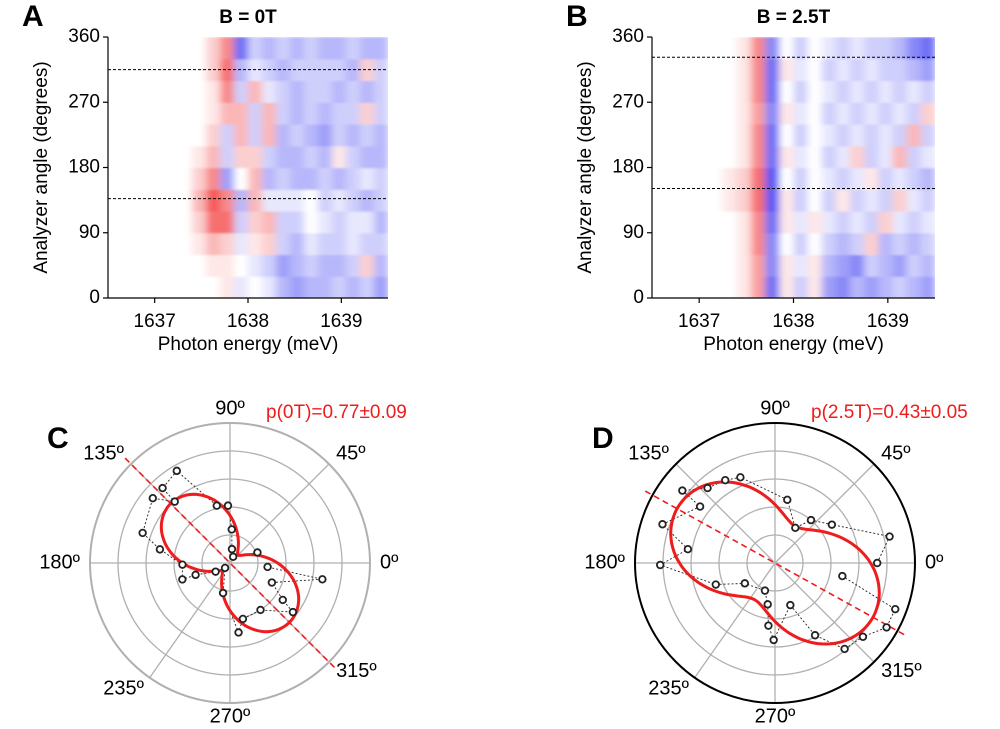 Image resolution: width=1000 pixels, height=729 pixels. What do you see at coordinates (775, 716) in the screenshot?
I see `angle-label: 270º` at bounding box center [775, 716].